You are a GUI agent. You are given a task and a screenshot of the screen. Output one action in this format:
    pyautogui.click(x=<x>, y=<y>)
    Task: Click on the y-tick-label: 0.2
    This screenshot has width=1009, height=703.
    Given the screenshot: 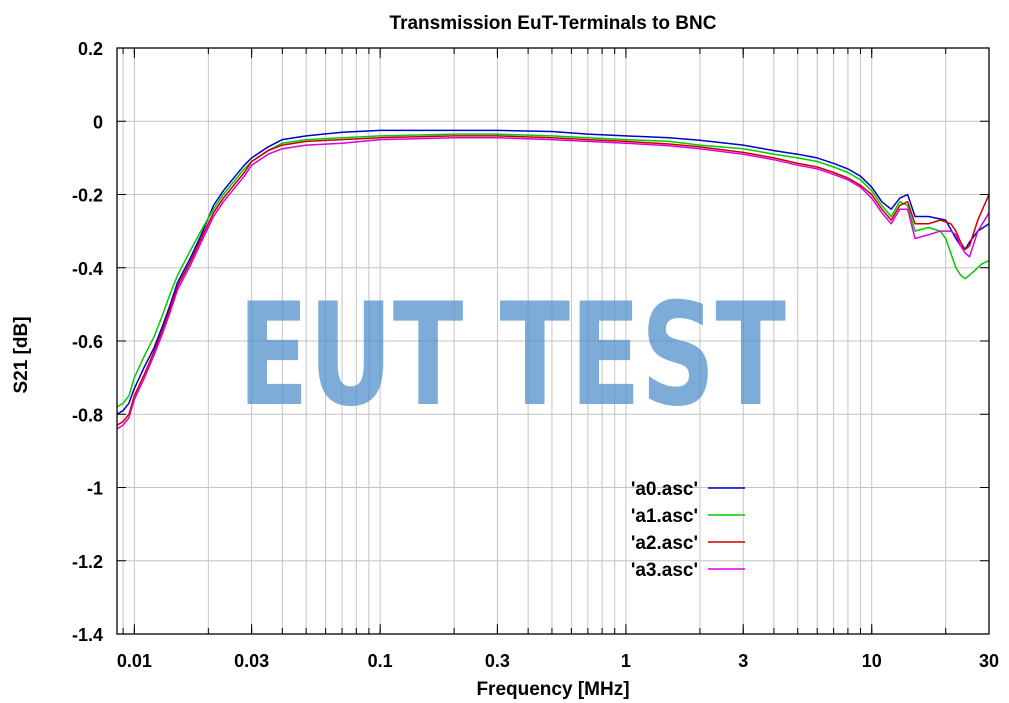 What is the action you would take?
    pyautogui.click(x=90, y=49)
    